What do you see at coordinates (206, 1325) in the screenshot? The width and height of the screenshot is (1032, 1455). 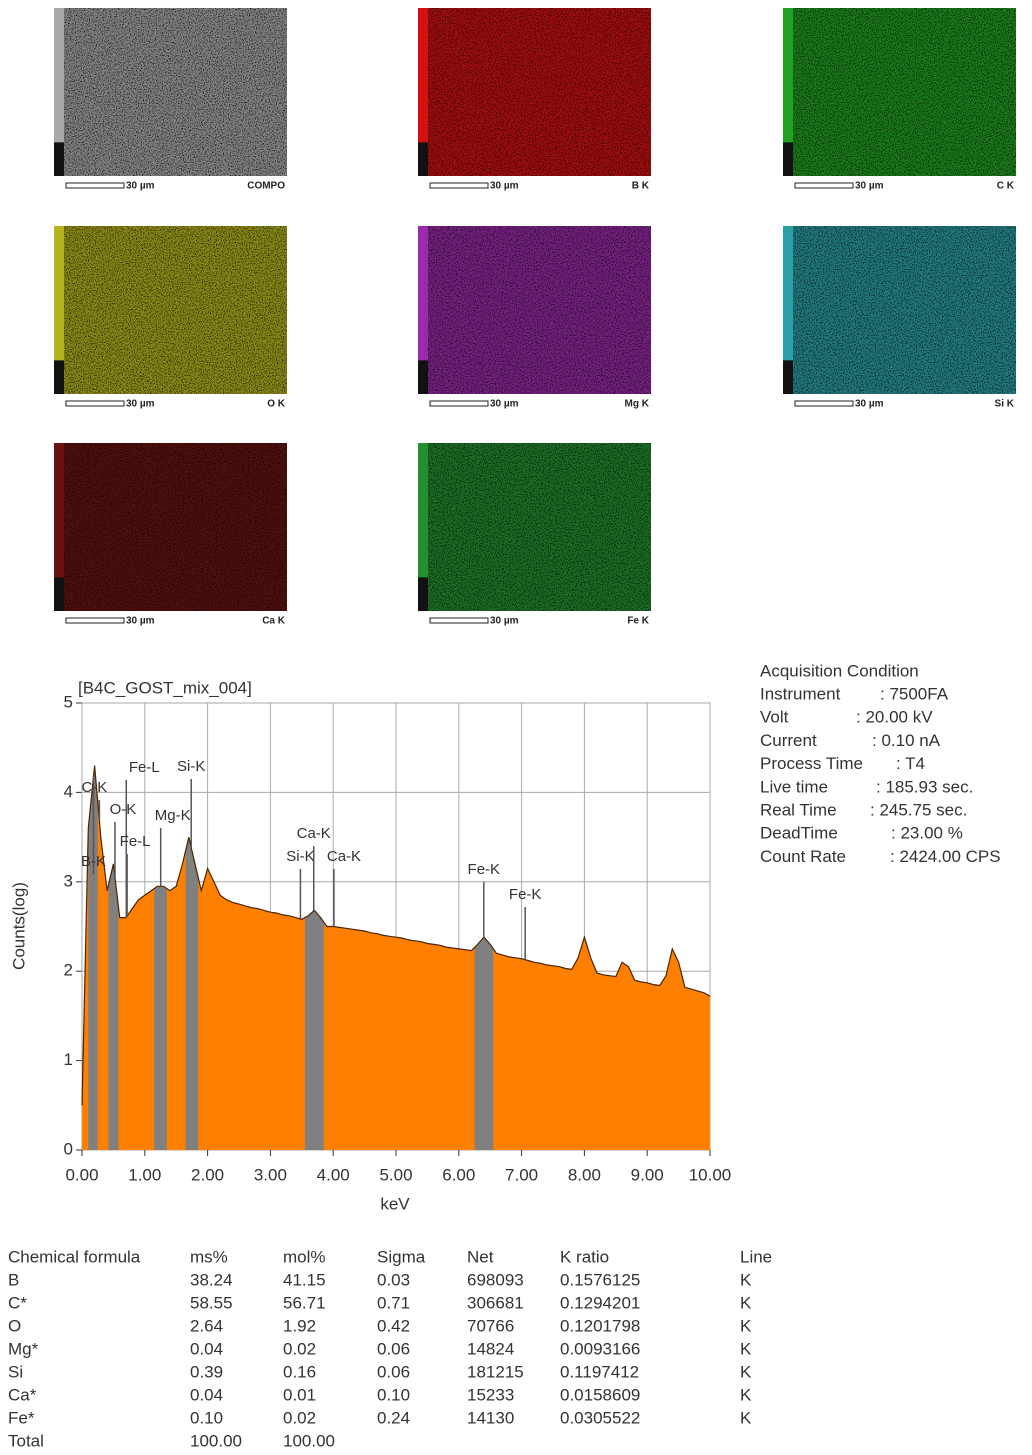 I see `table-cell: 2.64` at bounding box center [206, 1325].